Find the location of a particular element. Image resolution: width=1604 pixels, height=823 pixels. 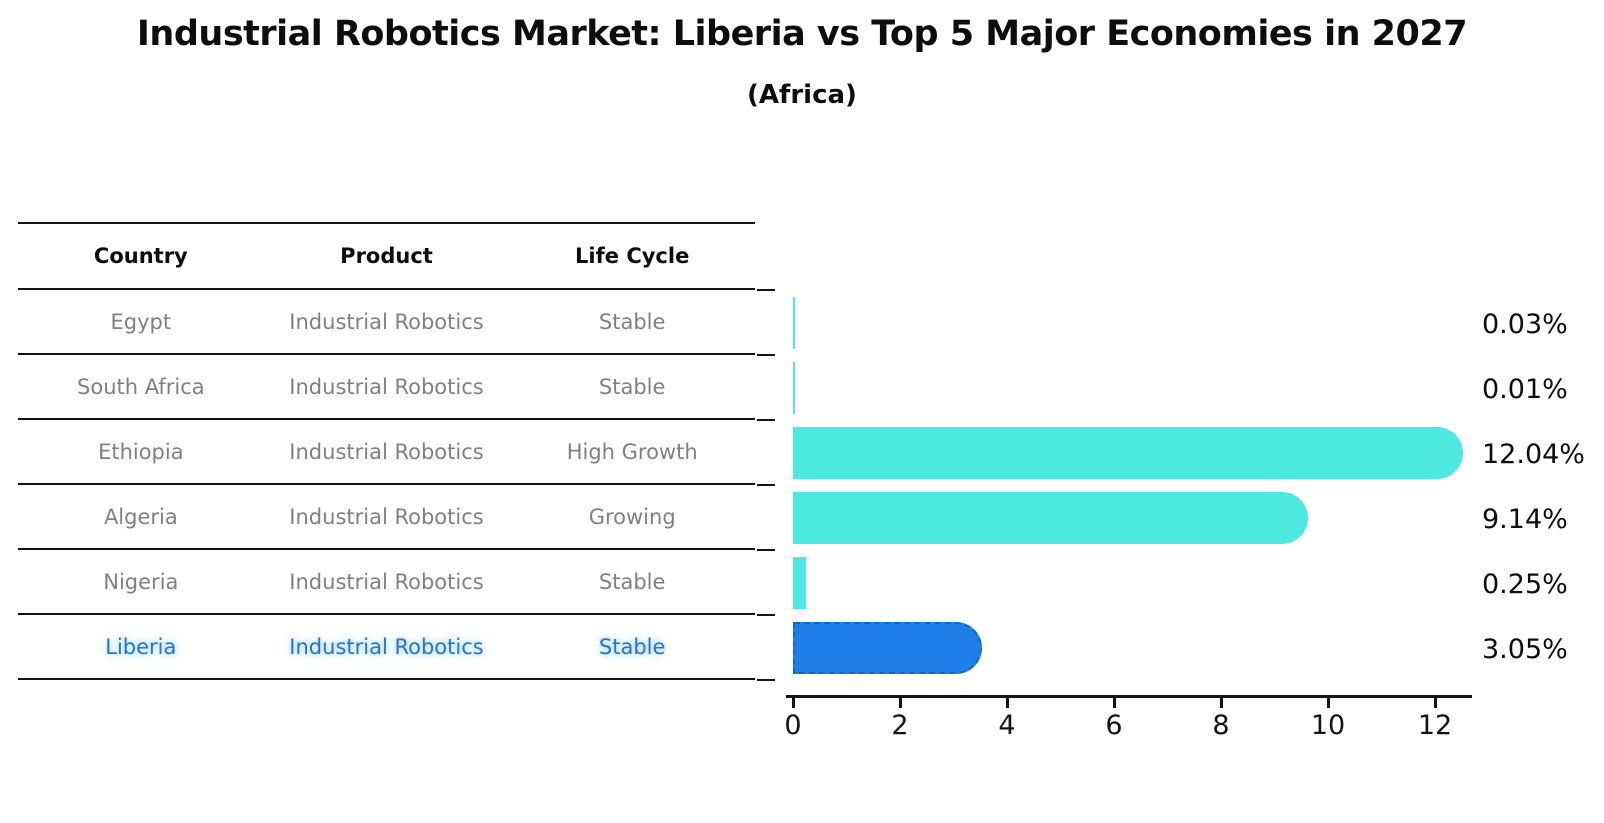

bar-value-label: 3.05% is located at coordinates (1525, 649).